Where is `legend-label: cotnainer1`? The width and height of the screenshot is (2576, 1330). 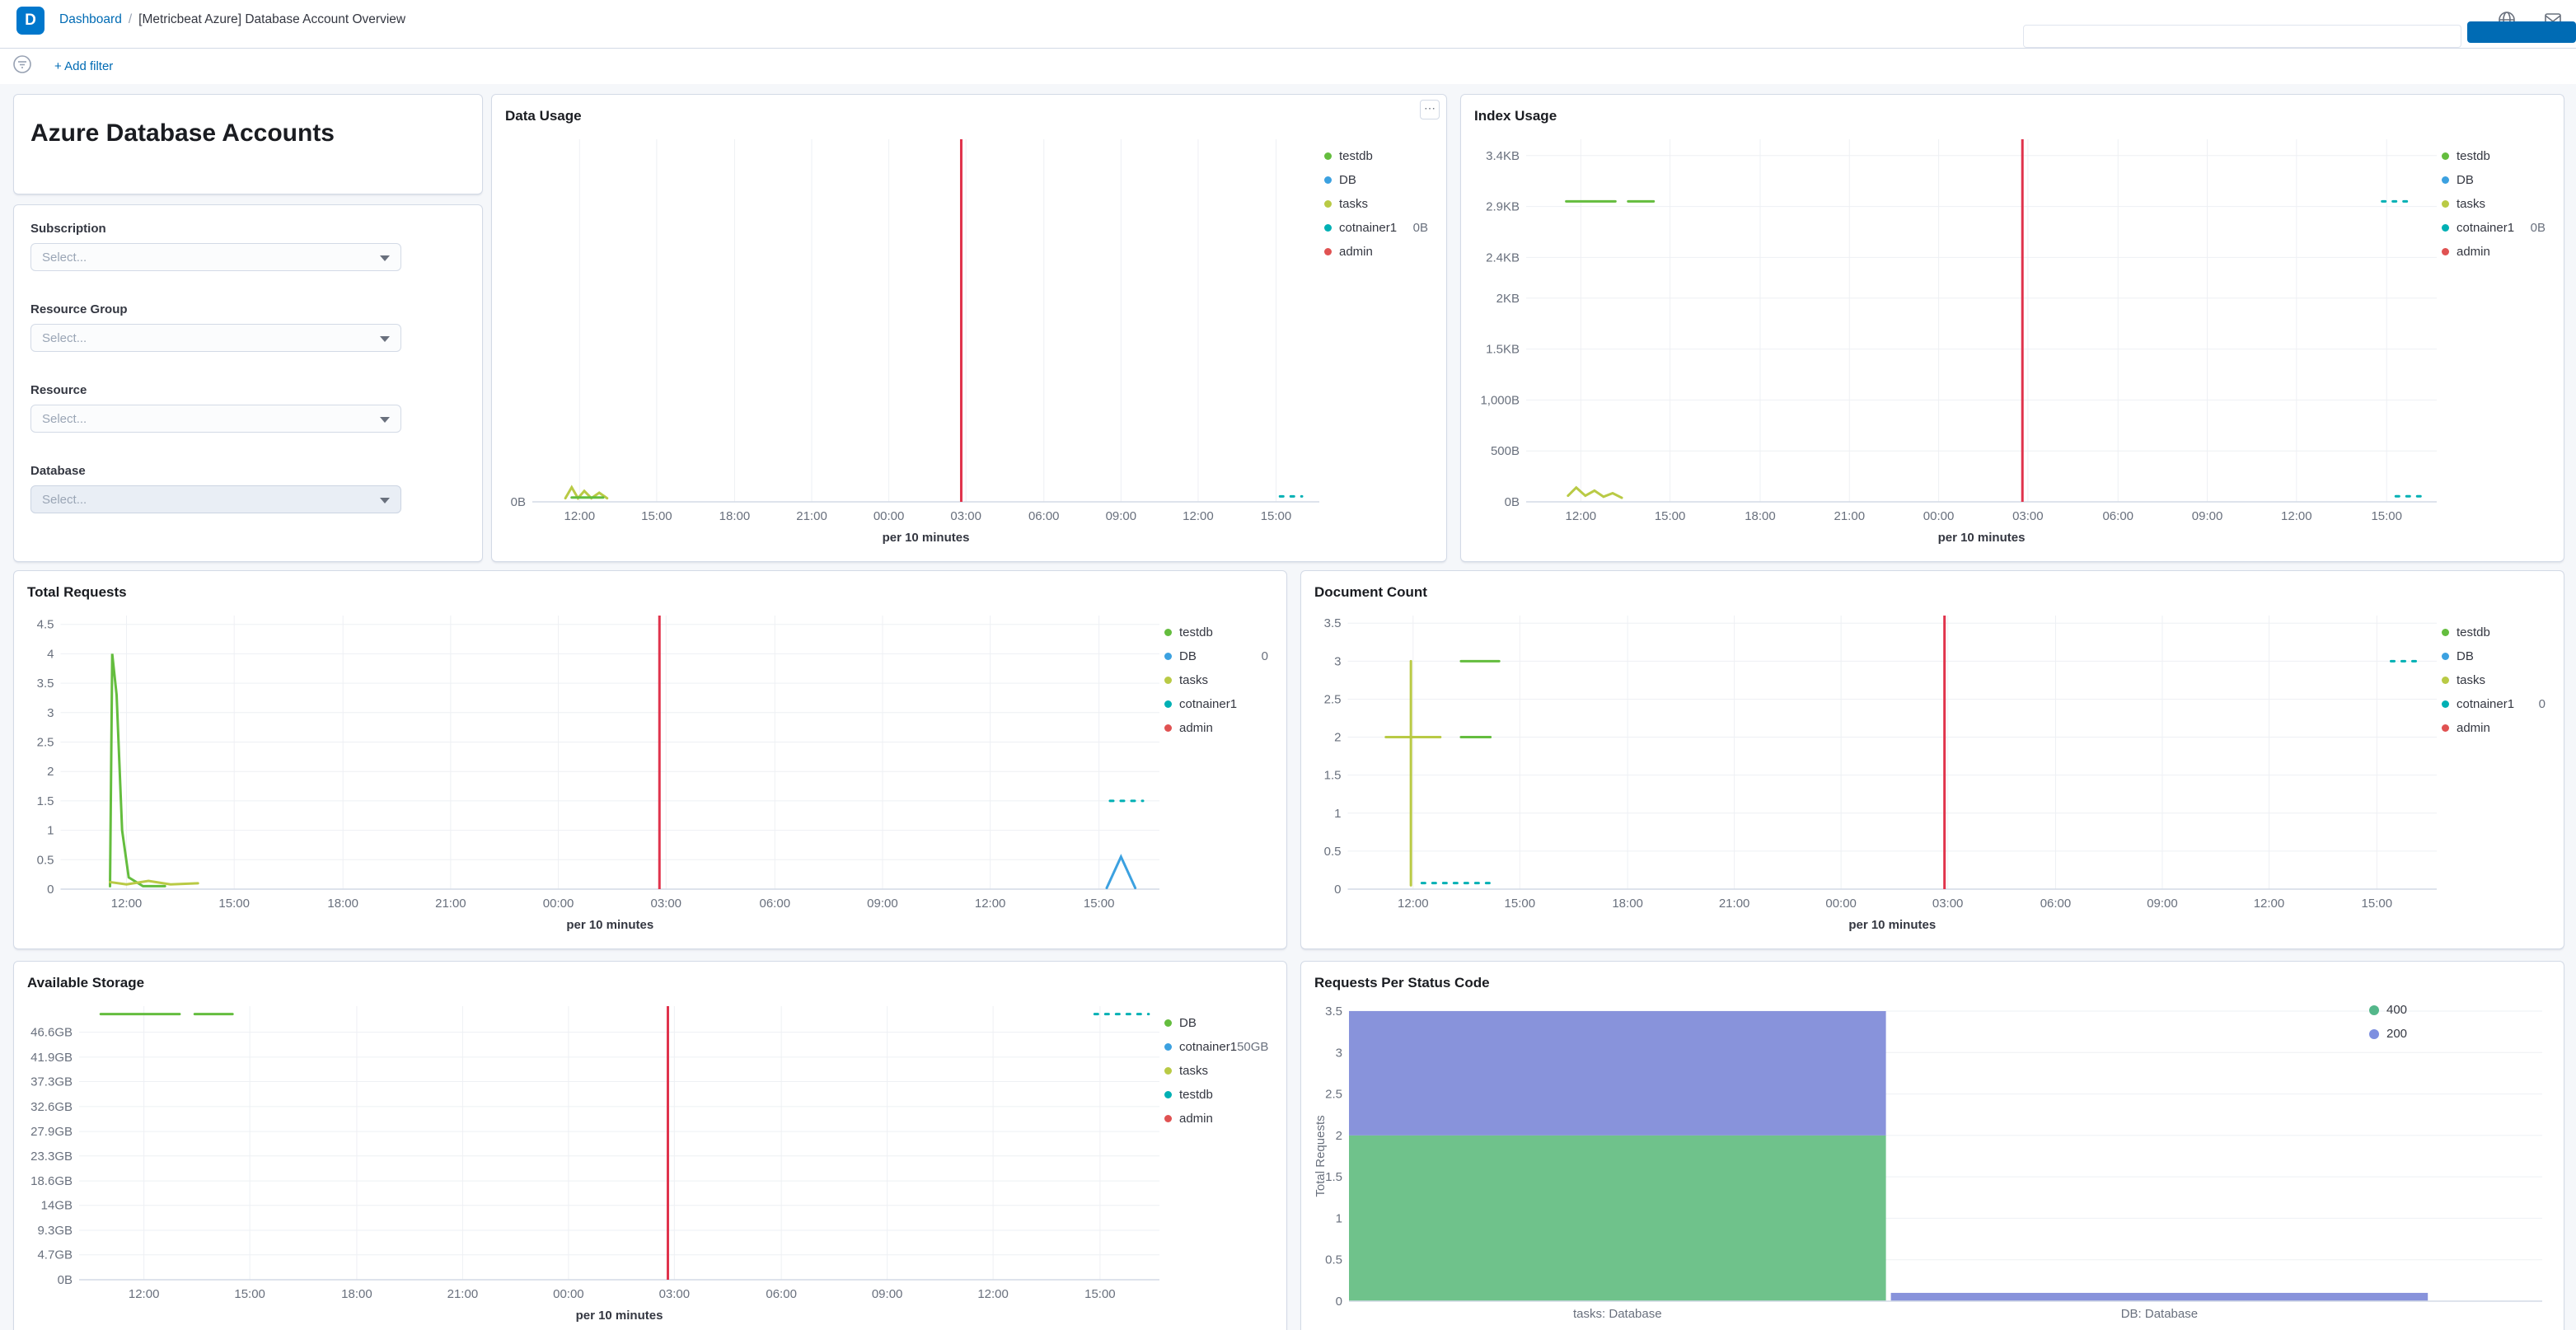 legend-label: cotnainer1 is located at coordinates (2486, 704).